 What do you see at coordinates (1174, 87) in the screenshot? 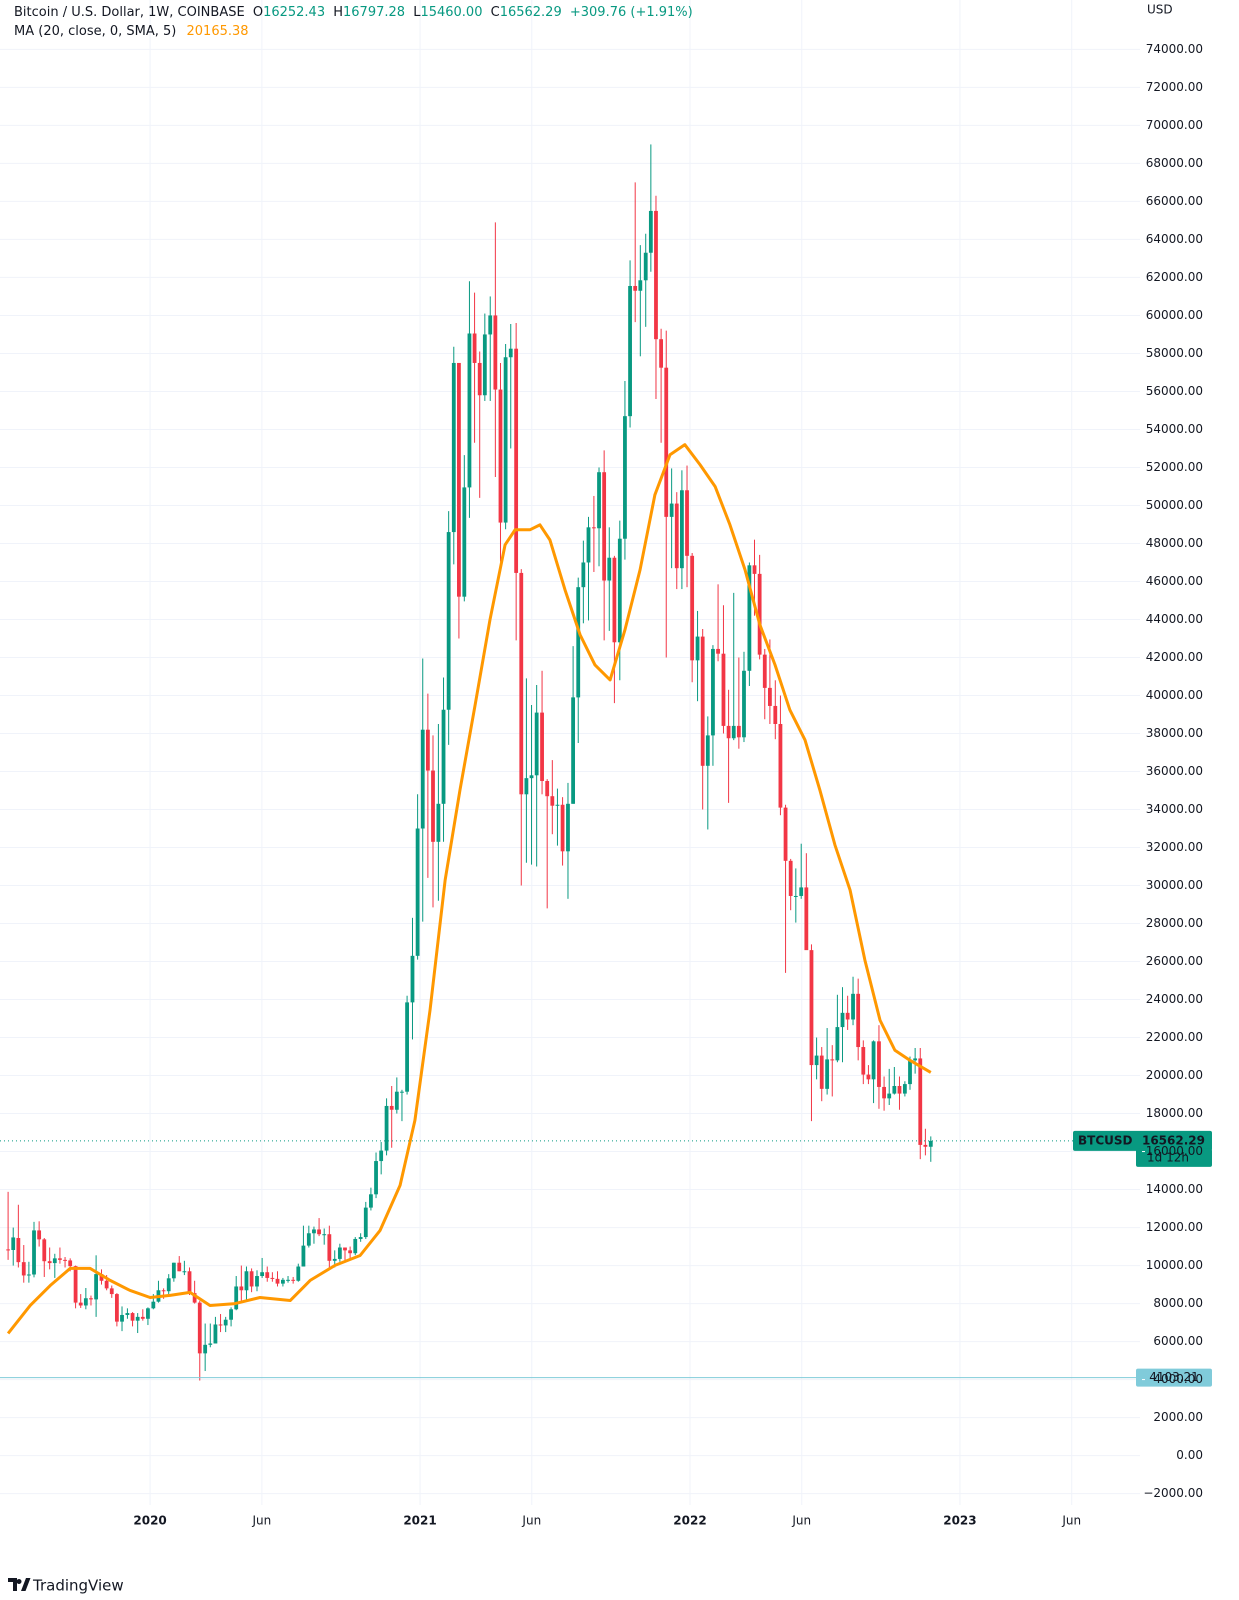
I see `y-tick-label: 72000.00` at bounding box center [1174, 87].